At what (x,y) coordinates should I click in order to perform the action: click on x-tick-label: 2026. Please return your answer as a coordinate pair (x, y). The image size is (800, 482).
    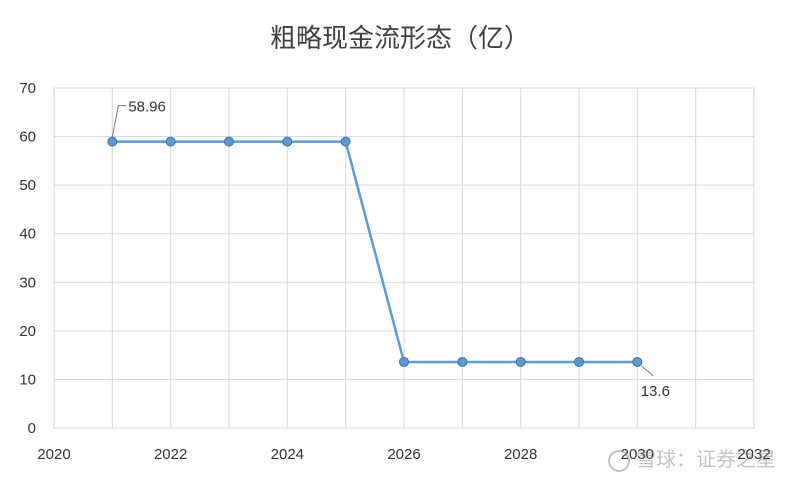
    Looking at the image, I should click on (403, 454).